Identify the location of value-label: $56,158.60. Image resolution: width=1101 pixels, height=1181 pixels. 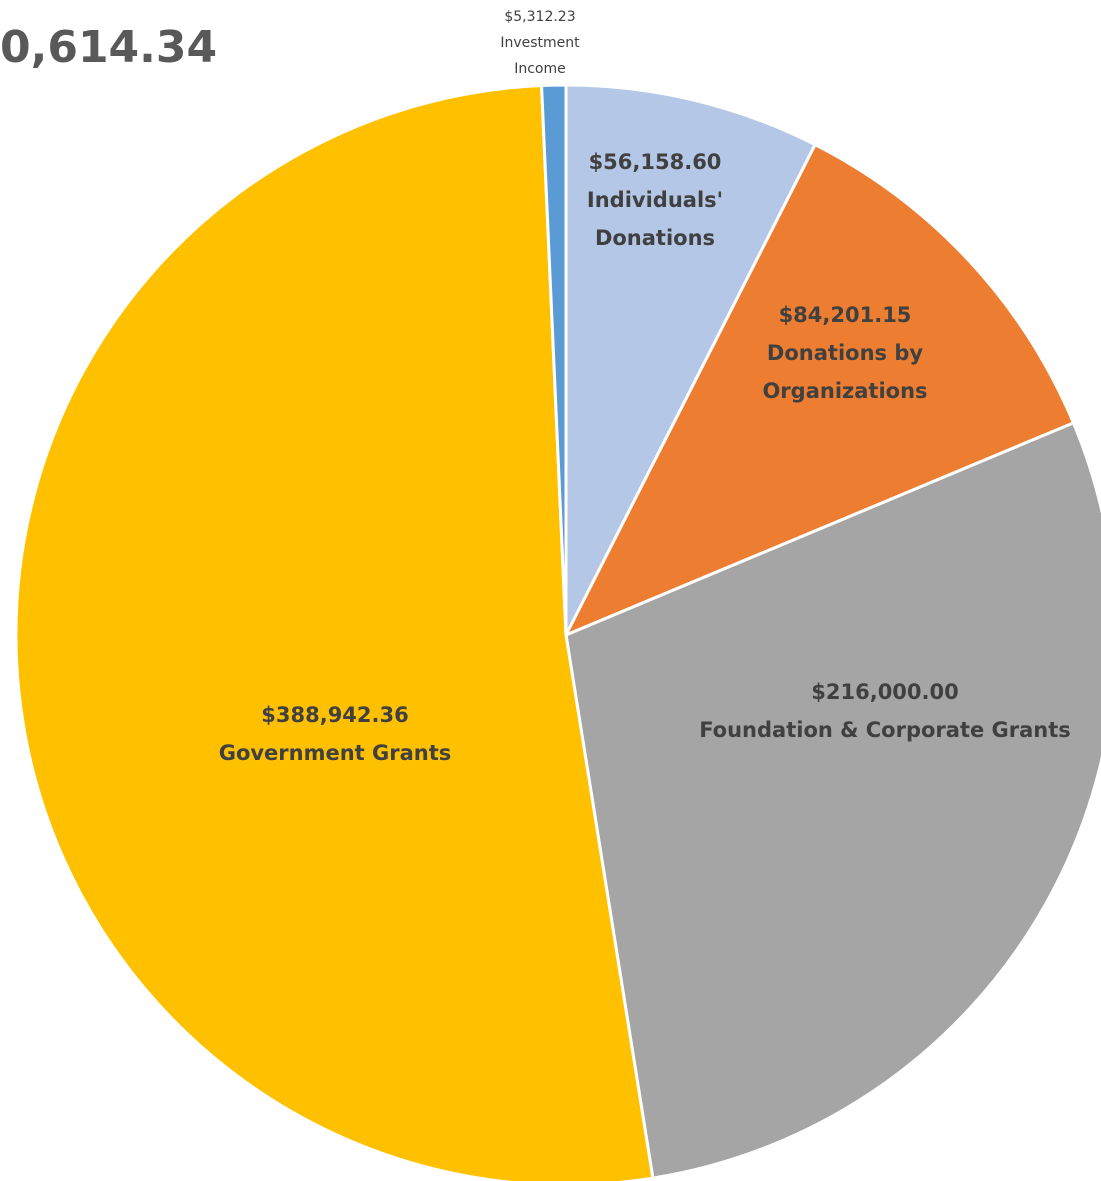
(655, 162).